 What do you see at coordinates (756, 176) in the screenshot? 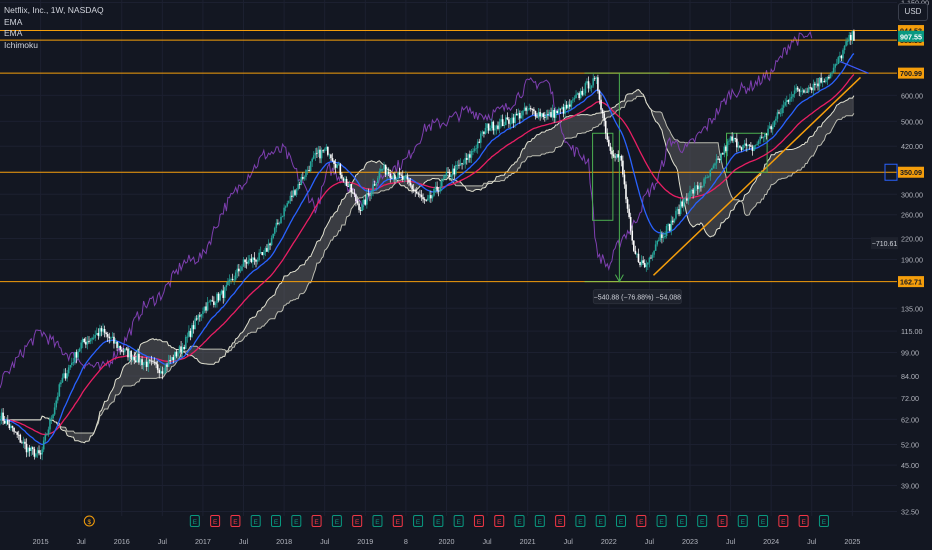
I see `trendline` at bounding box center [756, 176].